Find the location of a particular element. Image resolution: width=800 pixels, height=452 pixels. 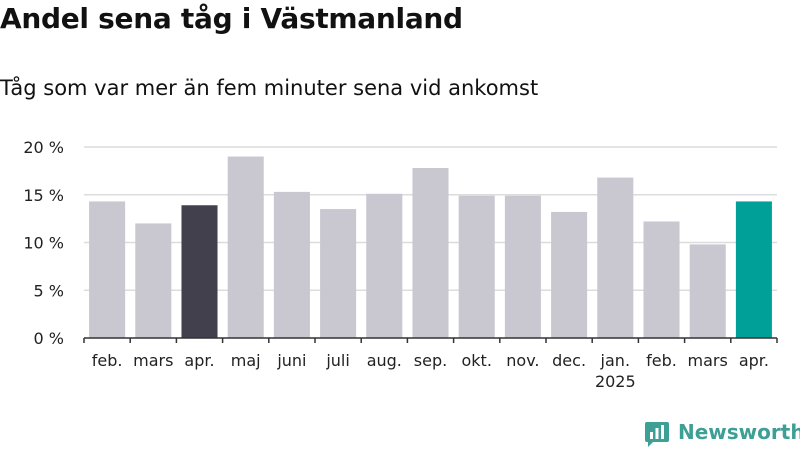

brand-name: Newsworthy is located at coordinates (739, 432).